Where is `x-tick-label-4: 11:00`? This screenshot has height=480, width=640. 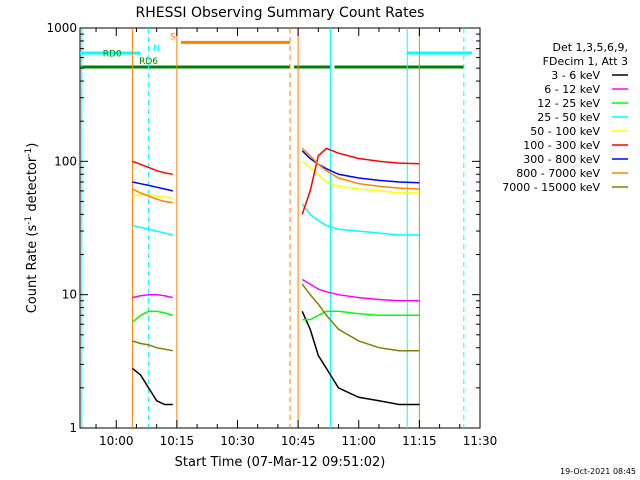 x-tick-label-4: 11:00 is located at coordinates (358, 441).